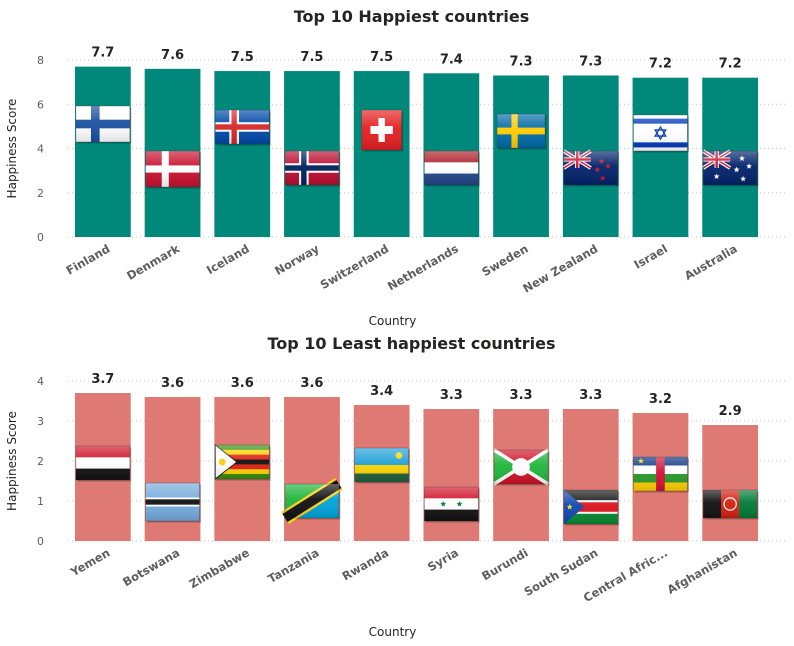  What do you see at coordinates (40, 461) in the screenshot?
I see `y-tick-label: 2` at bounding box center [40, 461].